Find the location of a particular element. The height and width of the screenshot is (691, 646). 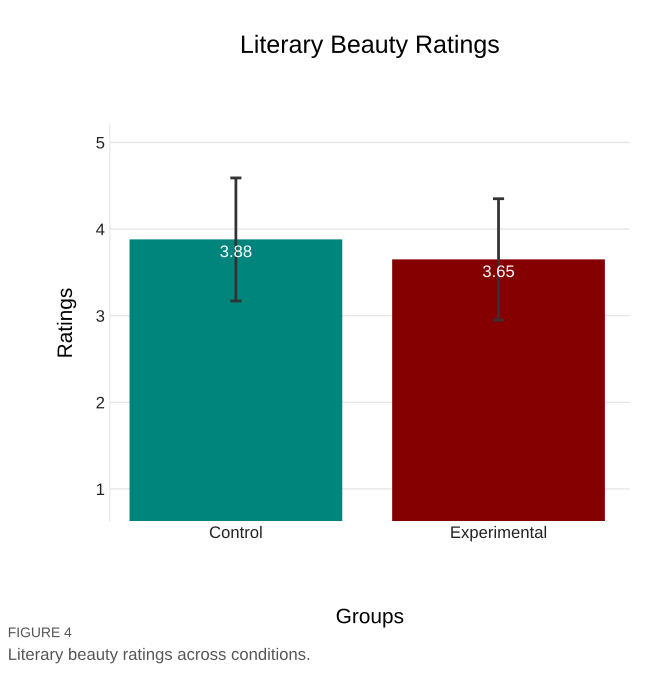

y-tick-label: 3 is located at coordinates (100, 316).